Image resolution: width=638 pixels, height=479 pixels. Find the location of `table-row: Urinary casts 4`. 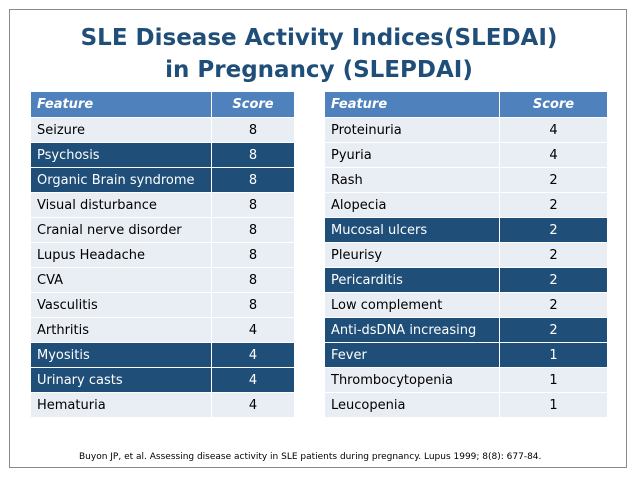

table-row: Urinary casts 4 is located at coordinates (162, 380).